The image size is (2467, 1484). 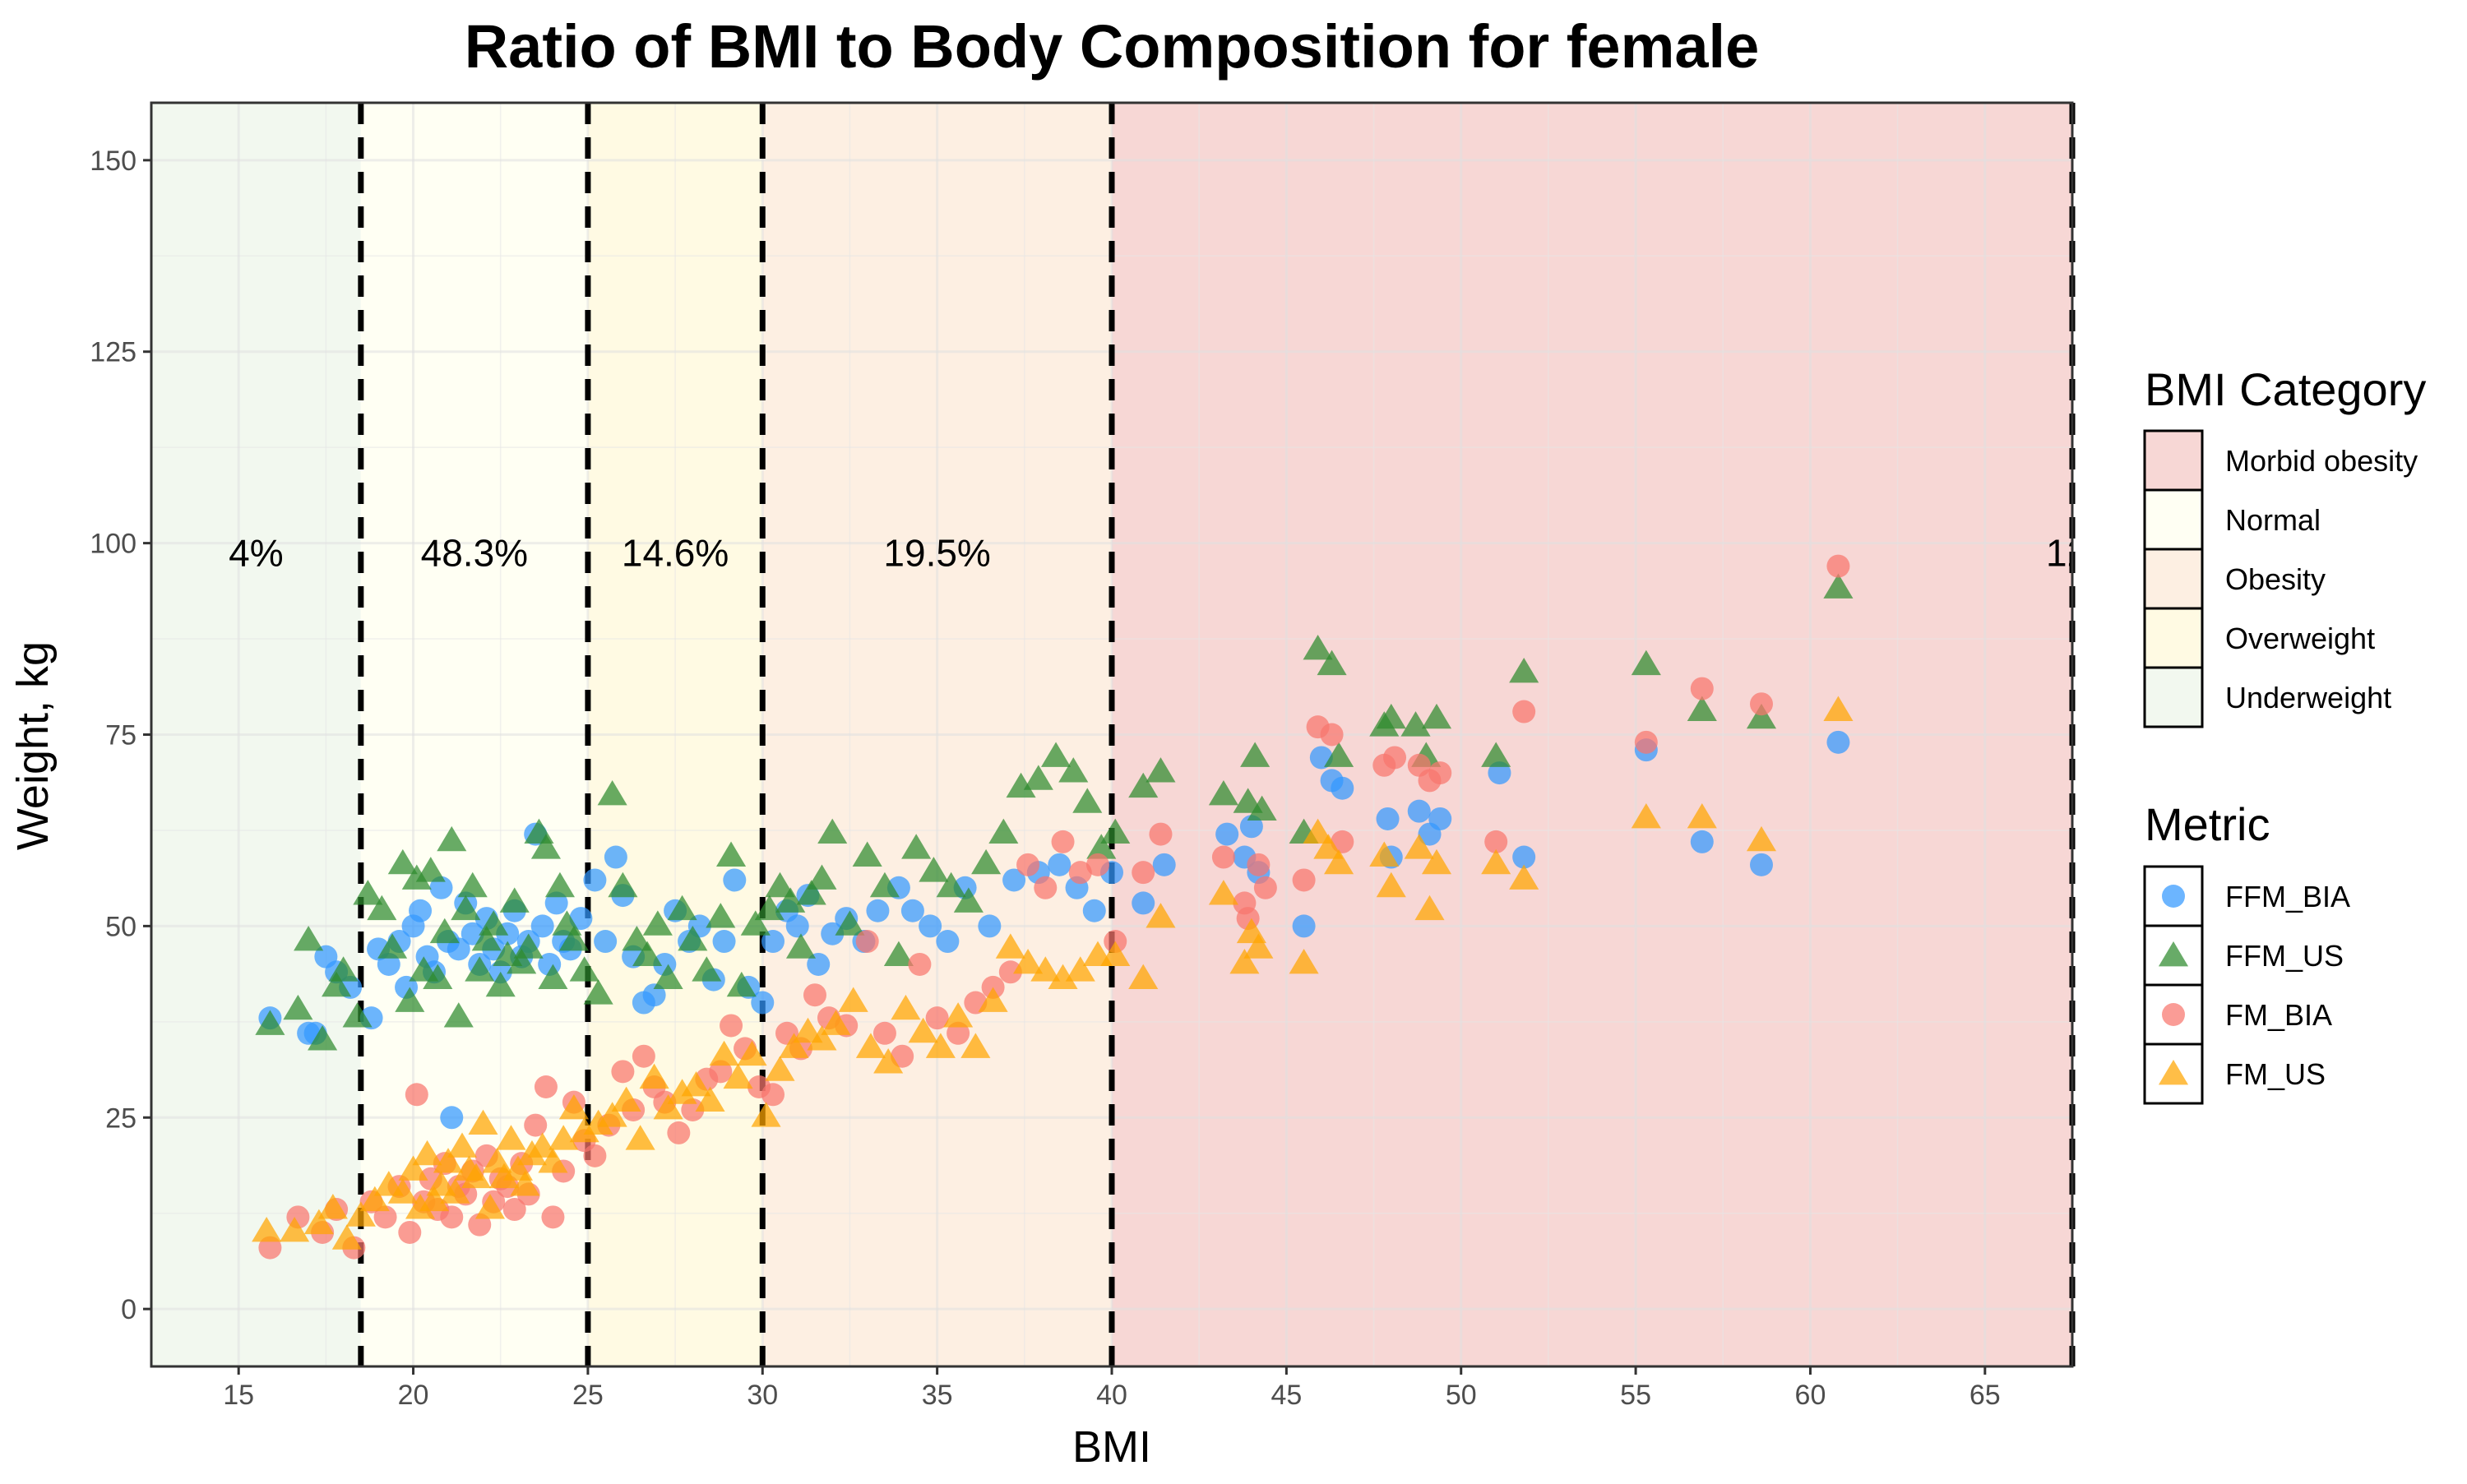 I want to click on legend-key-normal, so click(x=2173, y=520).